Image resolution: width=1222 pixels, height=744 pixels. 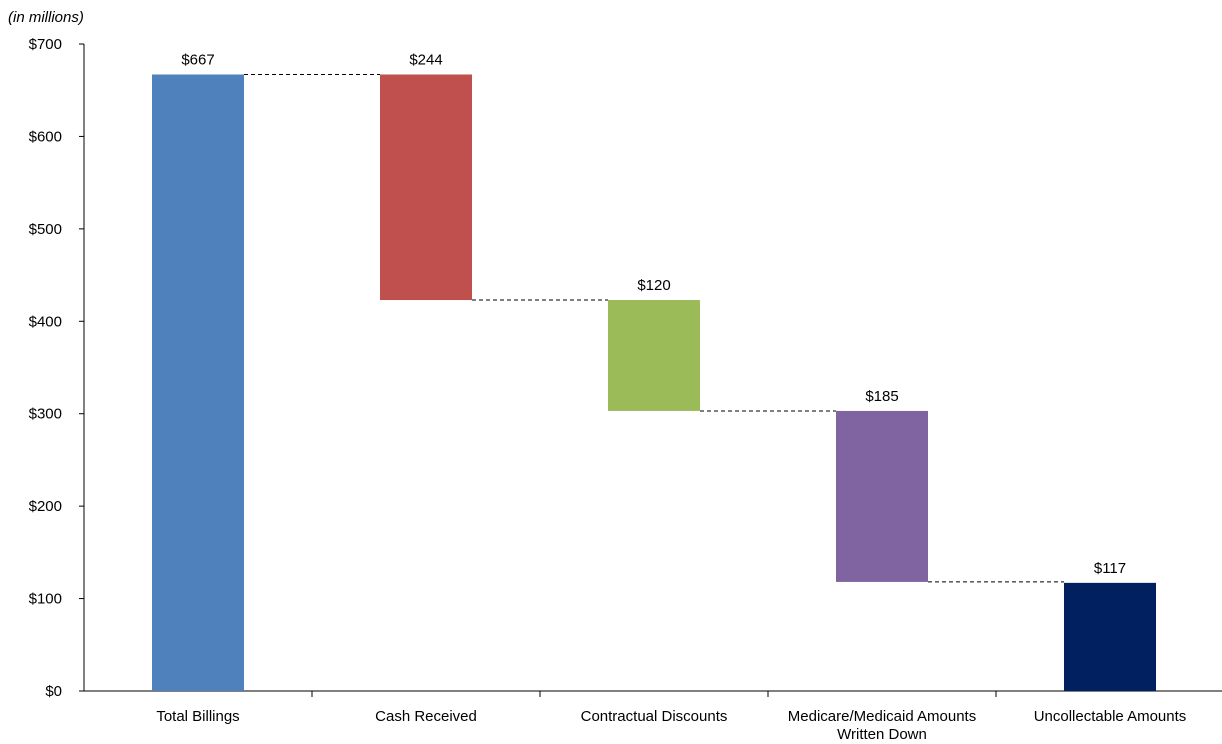 I want to click on data-label: $244, so click(x=425, y=60).